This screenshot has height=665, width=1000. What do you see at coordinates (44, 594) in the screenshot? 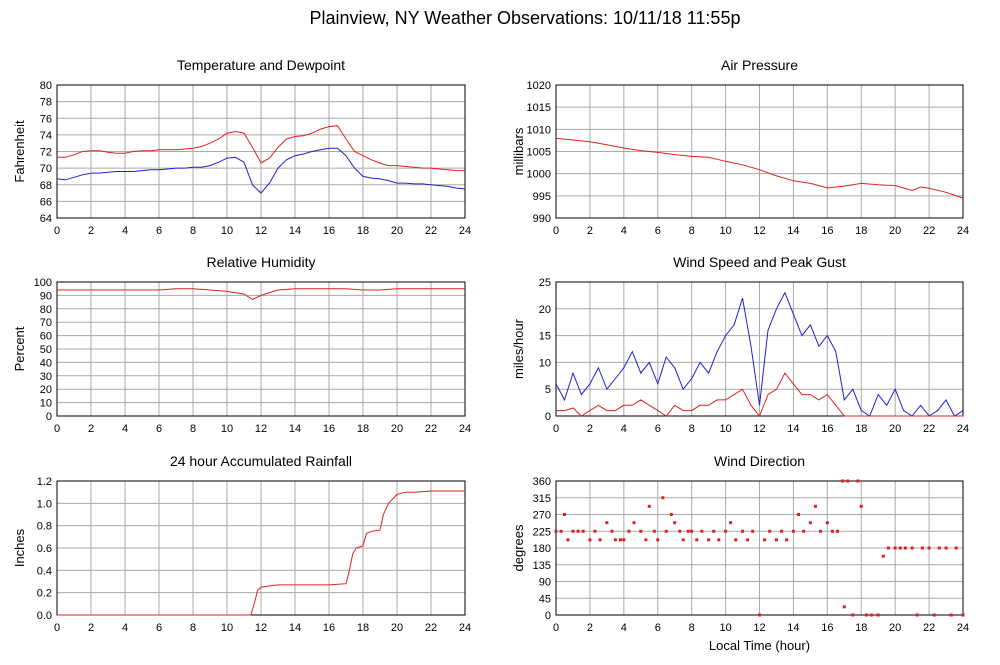
I see `y-tick-label: 0.2` at bounding box center [44, 594].